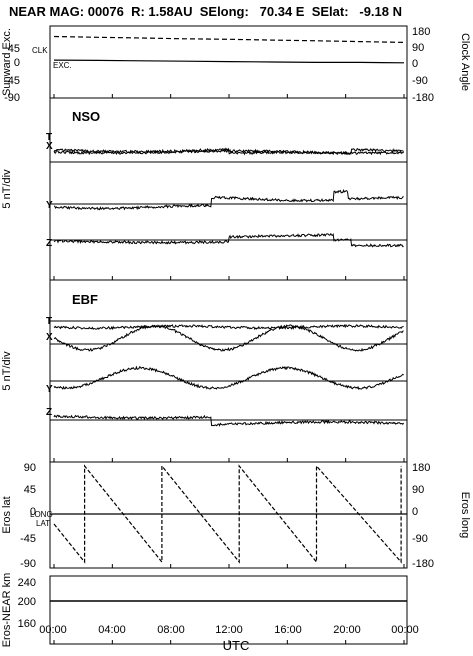 The height and width of the screenshot is (656, 473). What do you see at coordinates (49, 137) in the screenshot?
I see `nso-label-t: T` at bounding box center [49, 137].